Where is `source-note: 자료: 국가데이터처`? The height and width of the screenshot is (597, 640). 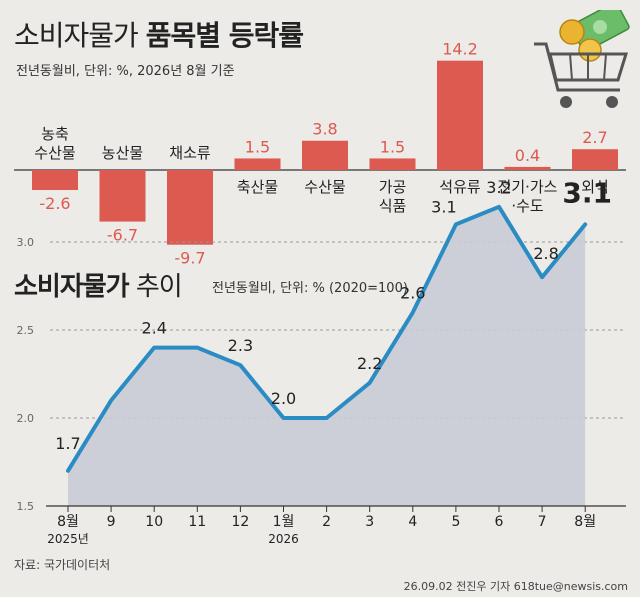
source-note: 자료: 국가데이터처 is located at coordinates (62, 565).